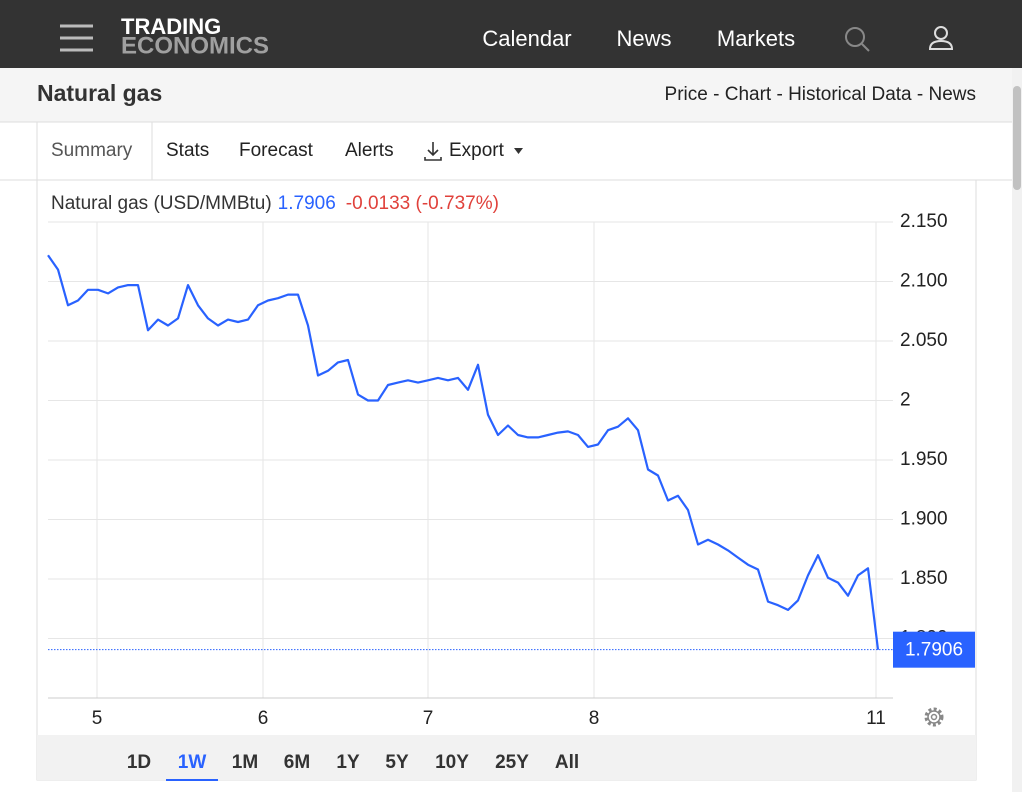 The height and width of the screenshot is (792, 1022). What do you see at coordinates (1017, 430) in the screenshot?
I see `scrollbar` at bounding box center [1017, 430].